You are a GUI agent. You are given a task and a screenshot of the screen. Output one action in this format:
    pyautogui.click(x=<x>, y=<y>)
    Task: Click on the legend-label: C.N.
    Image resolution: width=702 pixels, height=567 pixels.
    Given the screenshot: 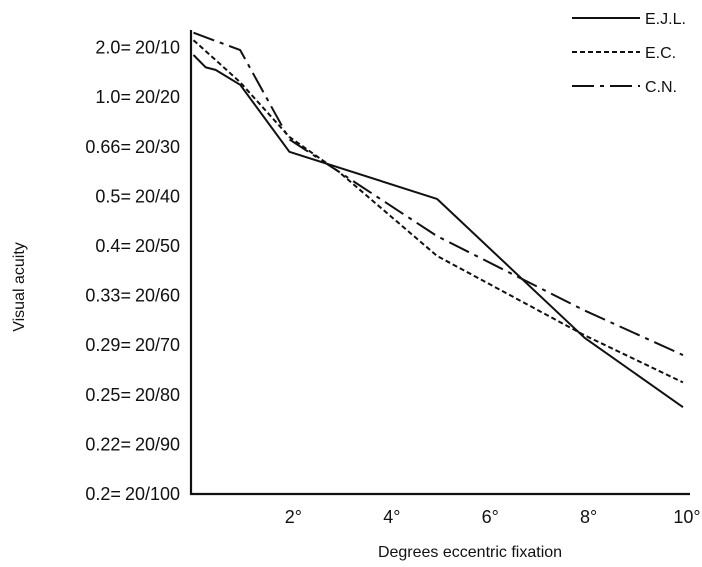 What is the action you would take?
    pyautogui.click(x=661, y=87)
    